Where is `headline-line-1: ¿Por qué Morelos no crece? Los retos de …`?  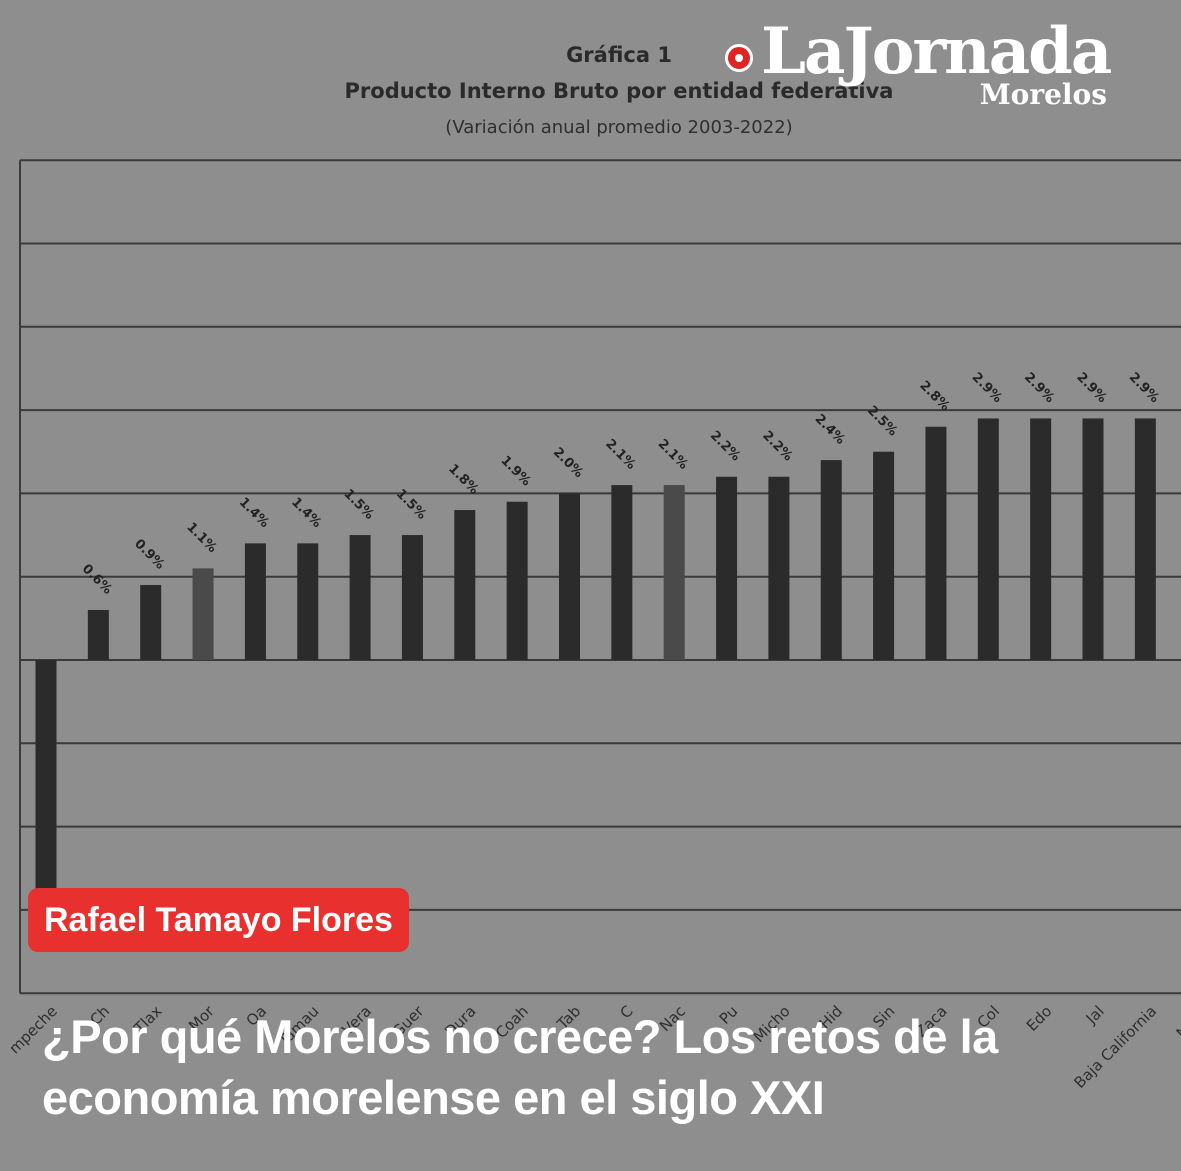
headline-line-1: ¿Por qué Morelos no crece? Los retos de … is located at coordinates (520, 1036).